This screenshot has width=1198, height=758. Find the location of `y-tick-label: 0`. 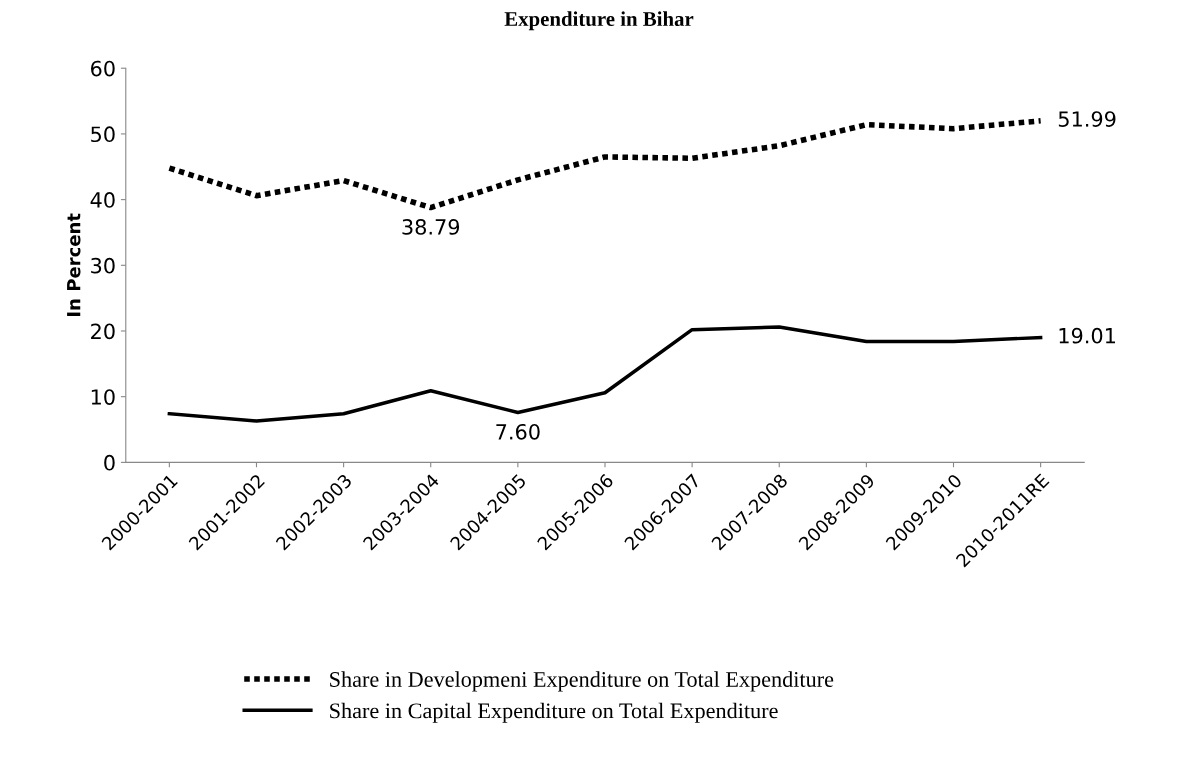

y-tick-label: 0 is located at coordinates (109, 462).